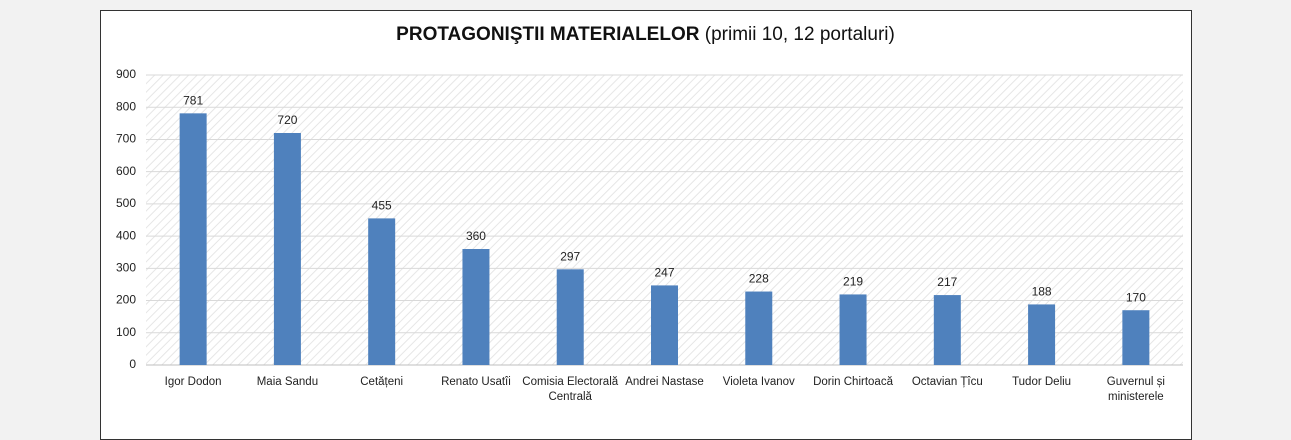 Image resolution: width=1291 pixels, height=440 pixels. Describe the element at coordinates (126, 332) in the screenshot. I see `y-tick-label: 100` at that location.